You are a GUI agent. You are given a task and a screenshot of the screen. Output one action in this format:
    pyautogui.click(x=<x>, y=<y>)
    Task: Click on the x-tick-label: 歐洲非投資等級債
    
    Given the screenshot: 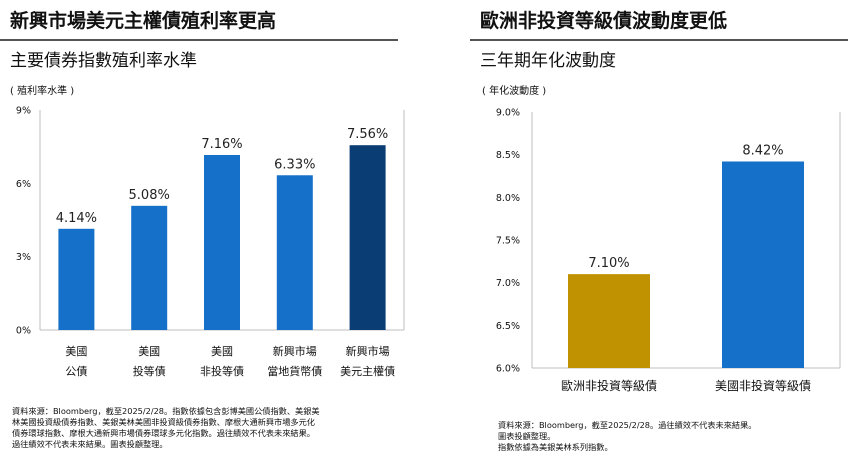 What is the action you would take?
    pyautogui.click(x=609, y=385)
    